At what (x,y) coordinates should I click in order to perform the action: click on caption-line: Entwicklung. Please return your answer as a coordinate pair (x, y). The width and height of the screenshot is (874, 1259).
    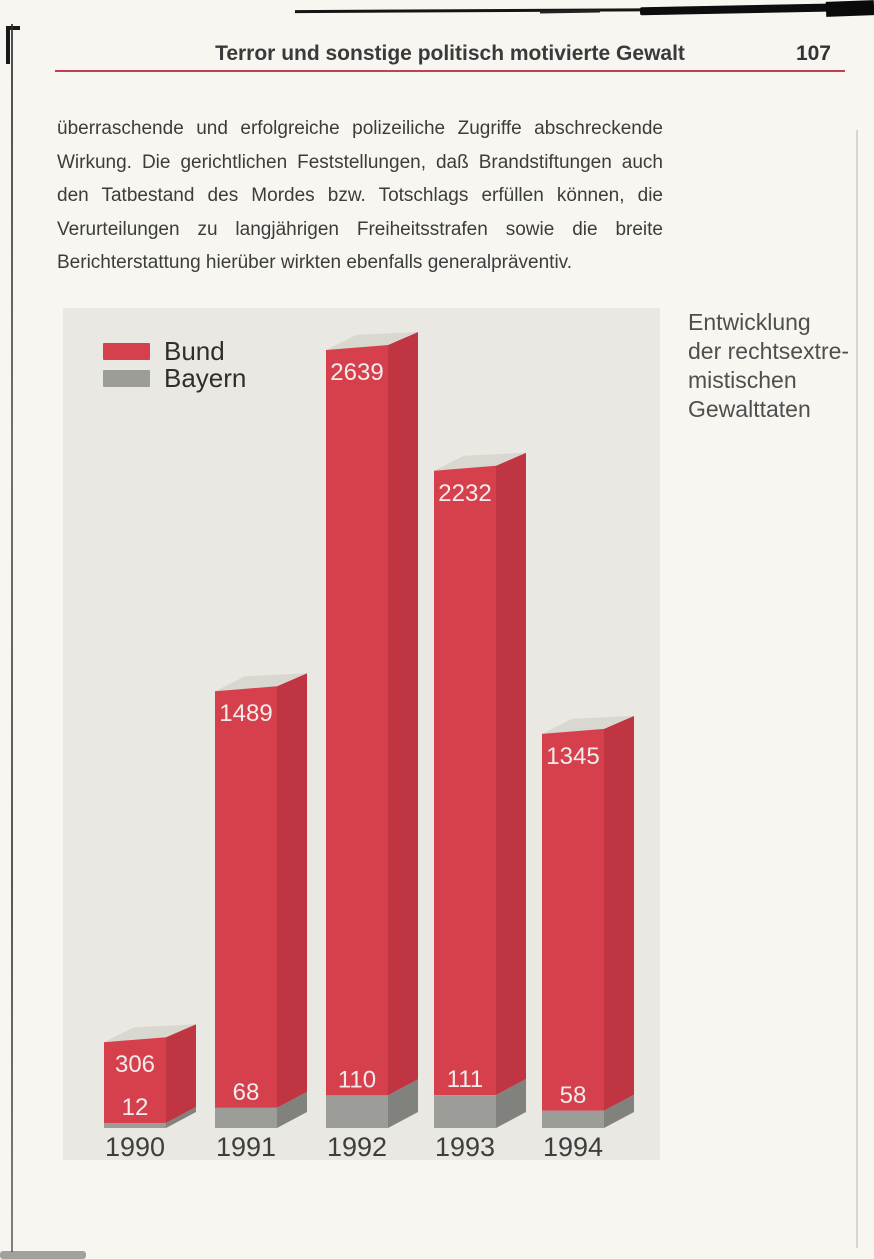
    Looking at the image, I should click on (749, 322).